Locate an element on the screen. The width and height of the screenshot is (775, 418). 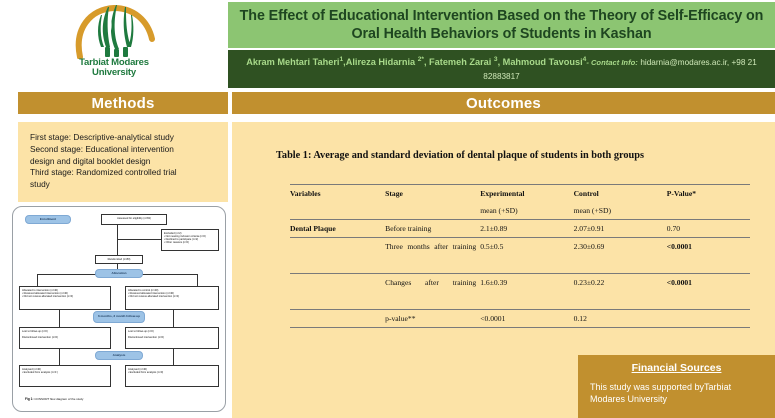
flow-box-assessed-for-eligibility: Assessed for eligibility (n=82) is located at coordinates (134, 219).